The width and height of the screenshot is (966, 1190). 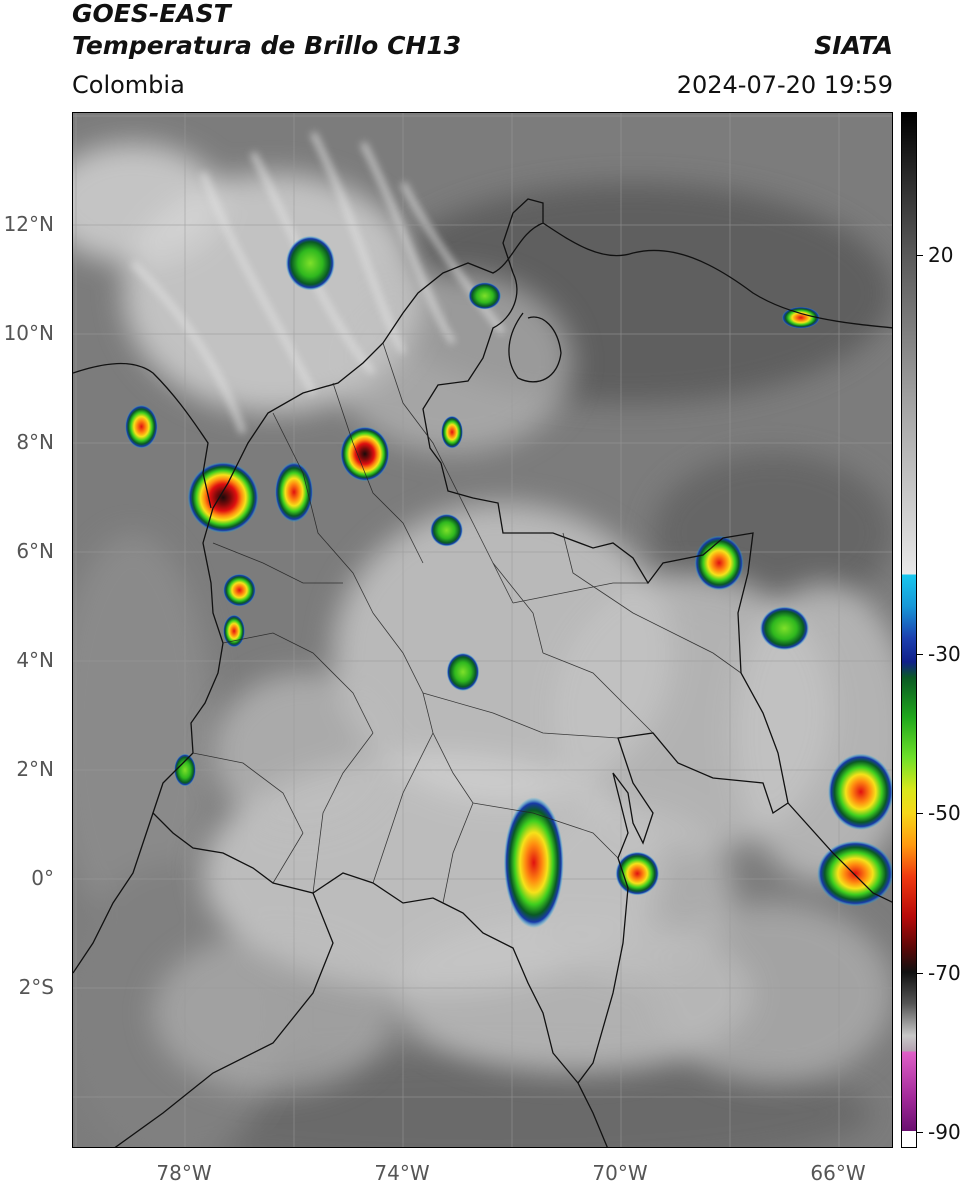 I want to click on lat-label: 0°, so click(x=42, y=878).